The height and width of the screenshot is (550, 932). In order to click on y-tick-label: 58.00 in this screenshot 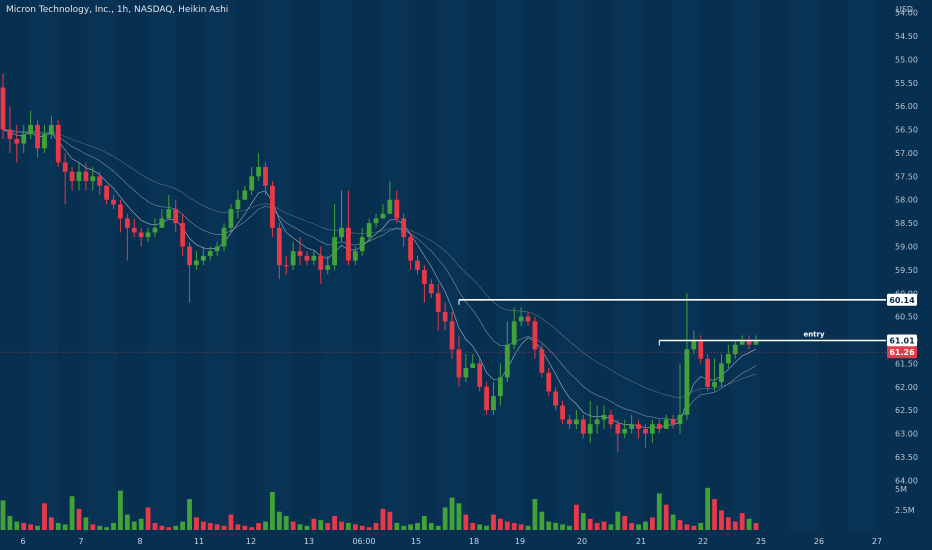, I will do `click(906, 200)`.